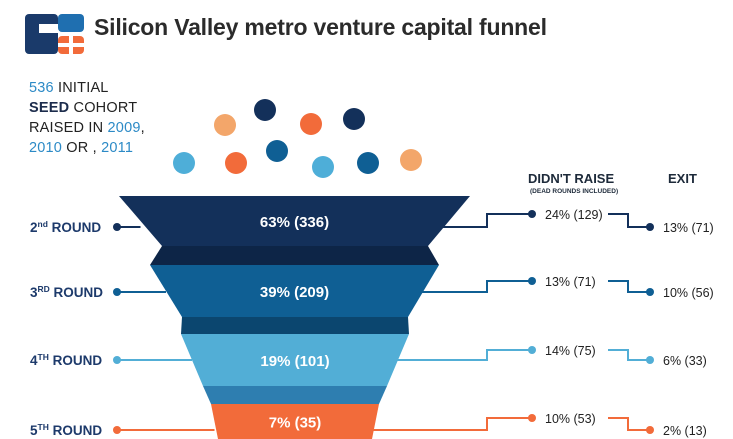  I want to click on intro-line-3: RAISED IN 2009,, so click(87, 128).